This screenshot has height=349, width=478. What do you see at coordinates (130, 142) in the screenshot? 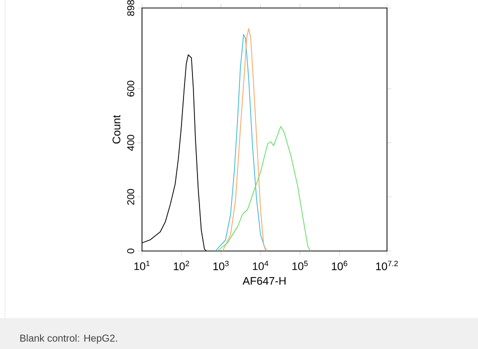
I see `y-tick-label: 400` at bounding box center [130, 142].